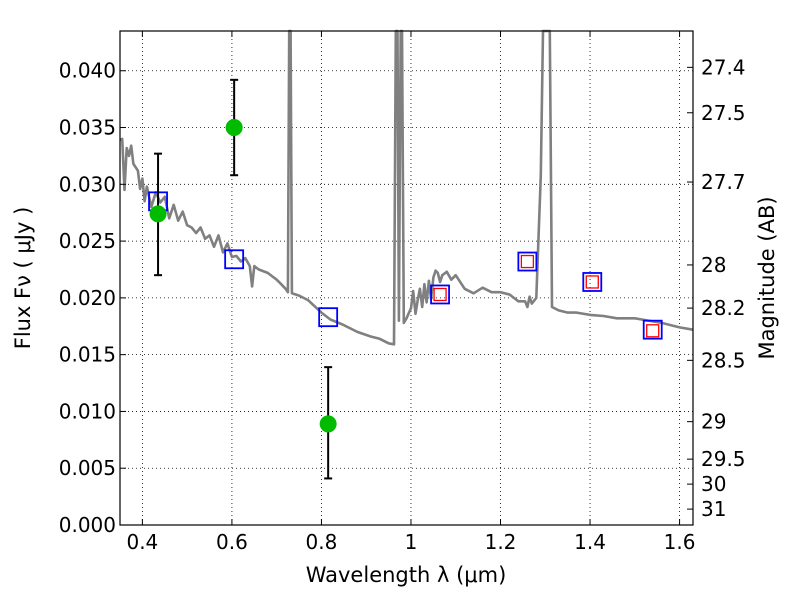 The image size is (800, 605). What do you see at coordinates (590, 542) in the screenshot?
I see `x-tick-label: 1.4` at bounding box center [590, 542].